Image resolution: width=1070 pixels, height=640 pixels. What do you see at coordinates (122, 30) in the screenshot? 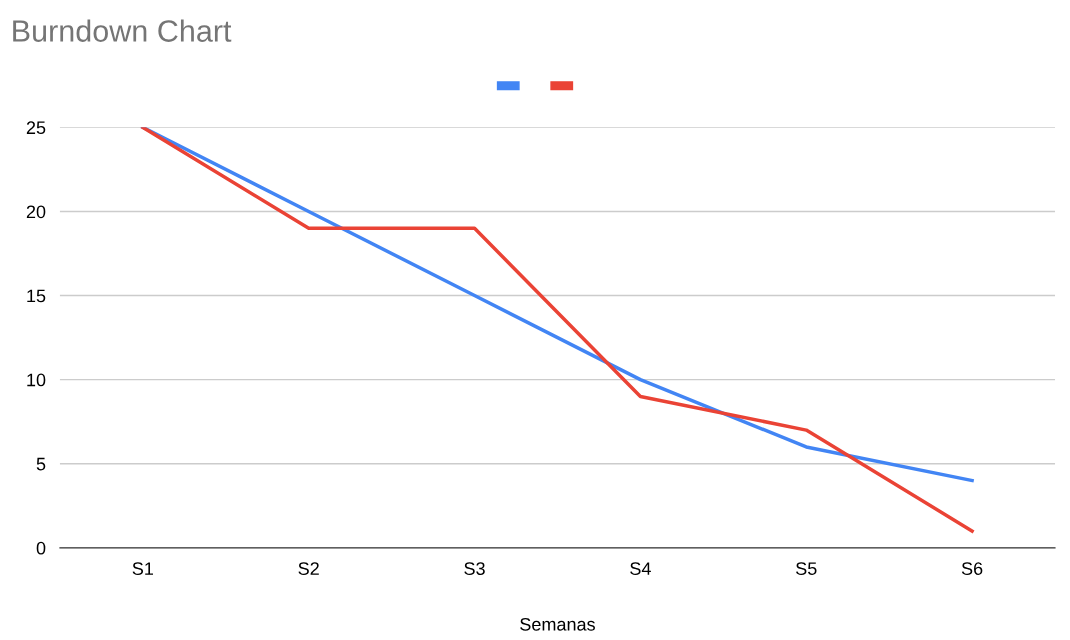
I see `chart-title: Burndown Chart` at bounding box center [122, 30].